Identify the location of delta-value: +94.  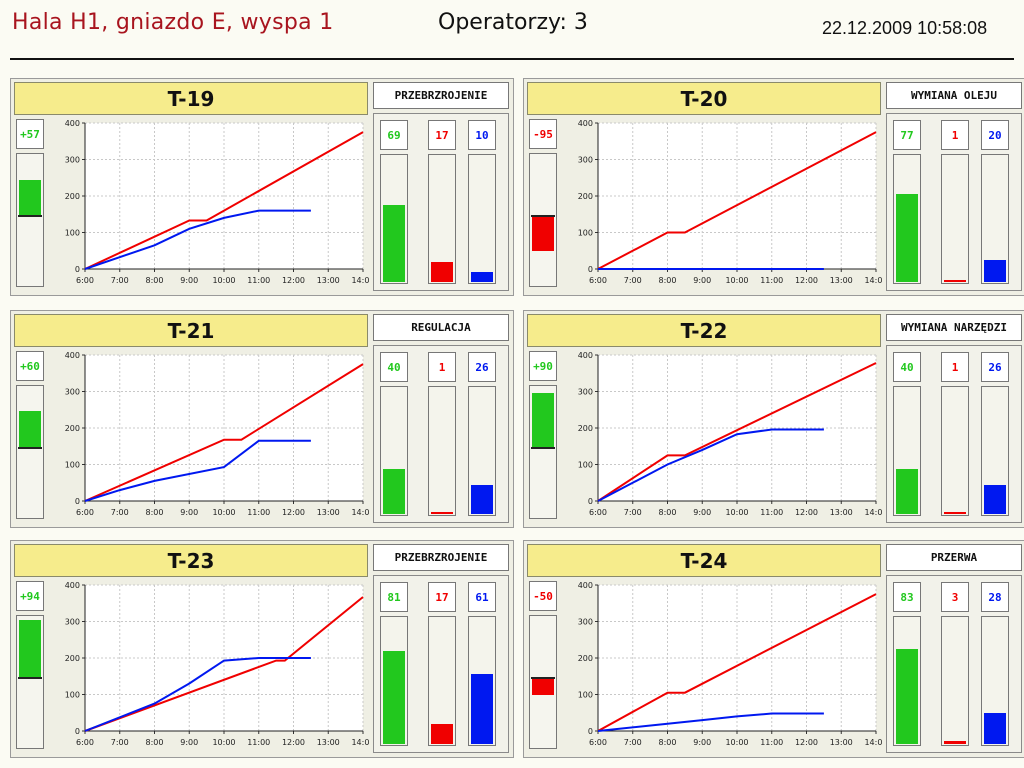
(30, 596).